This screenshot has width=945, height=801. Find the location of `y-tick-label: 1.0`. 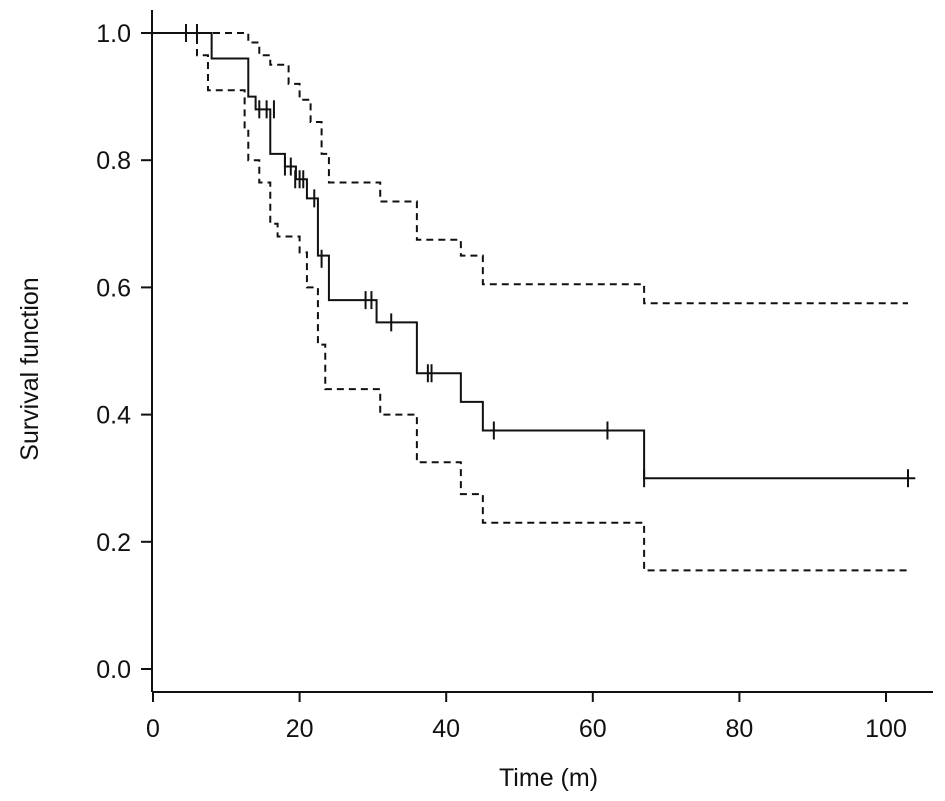

y-tick-label: 1.0 is located at coordinates (113, 34).